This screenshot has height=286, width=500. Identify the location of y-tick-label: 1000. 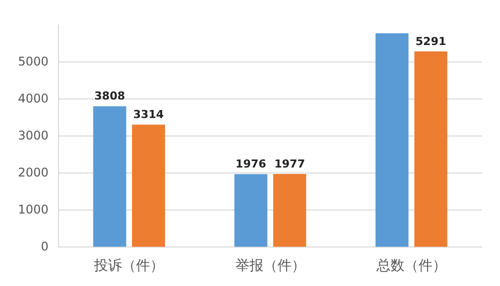
(33, 209).